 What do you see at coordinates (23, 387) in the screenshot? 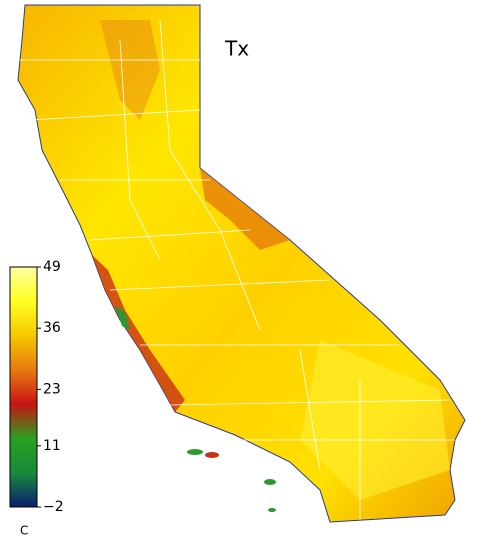
I see `colorbar-scale` at bounding box center [23, 387].